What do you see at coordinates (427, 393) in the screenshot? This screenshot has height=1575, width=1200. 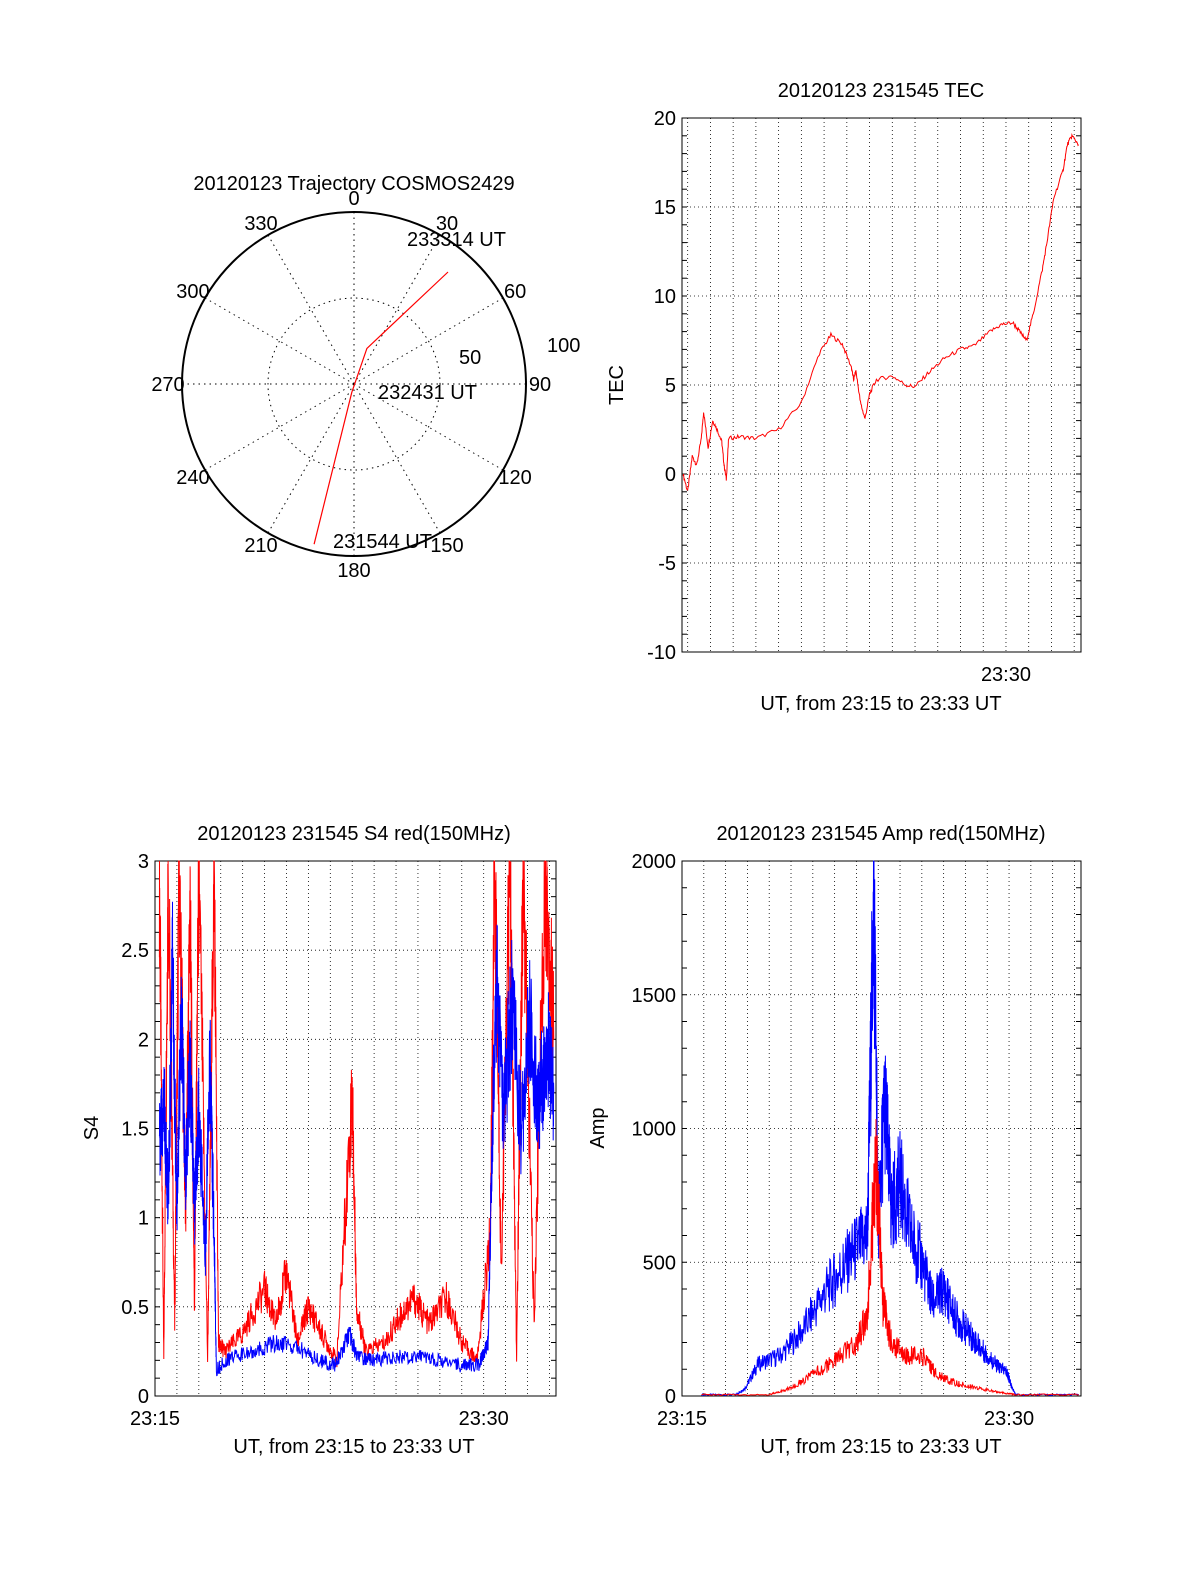 I see `annotation-mid-time: 232431 UT` at bounding box center [427, 393].